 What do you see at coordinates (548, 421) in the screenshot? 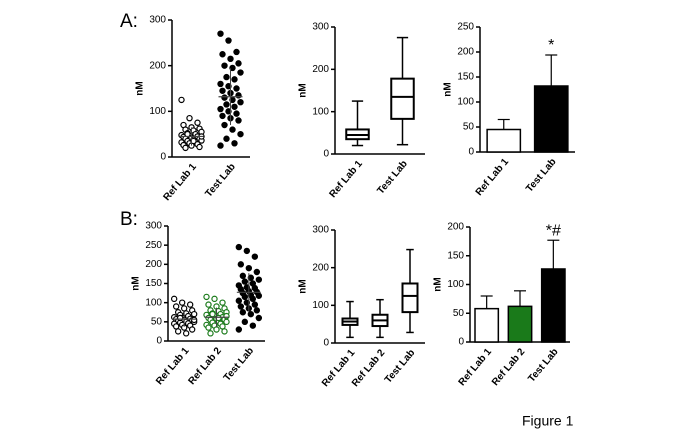
I see `figure-label: Figure 1` at bounding box center [548, 421].